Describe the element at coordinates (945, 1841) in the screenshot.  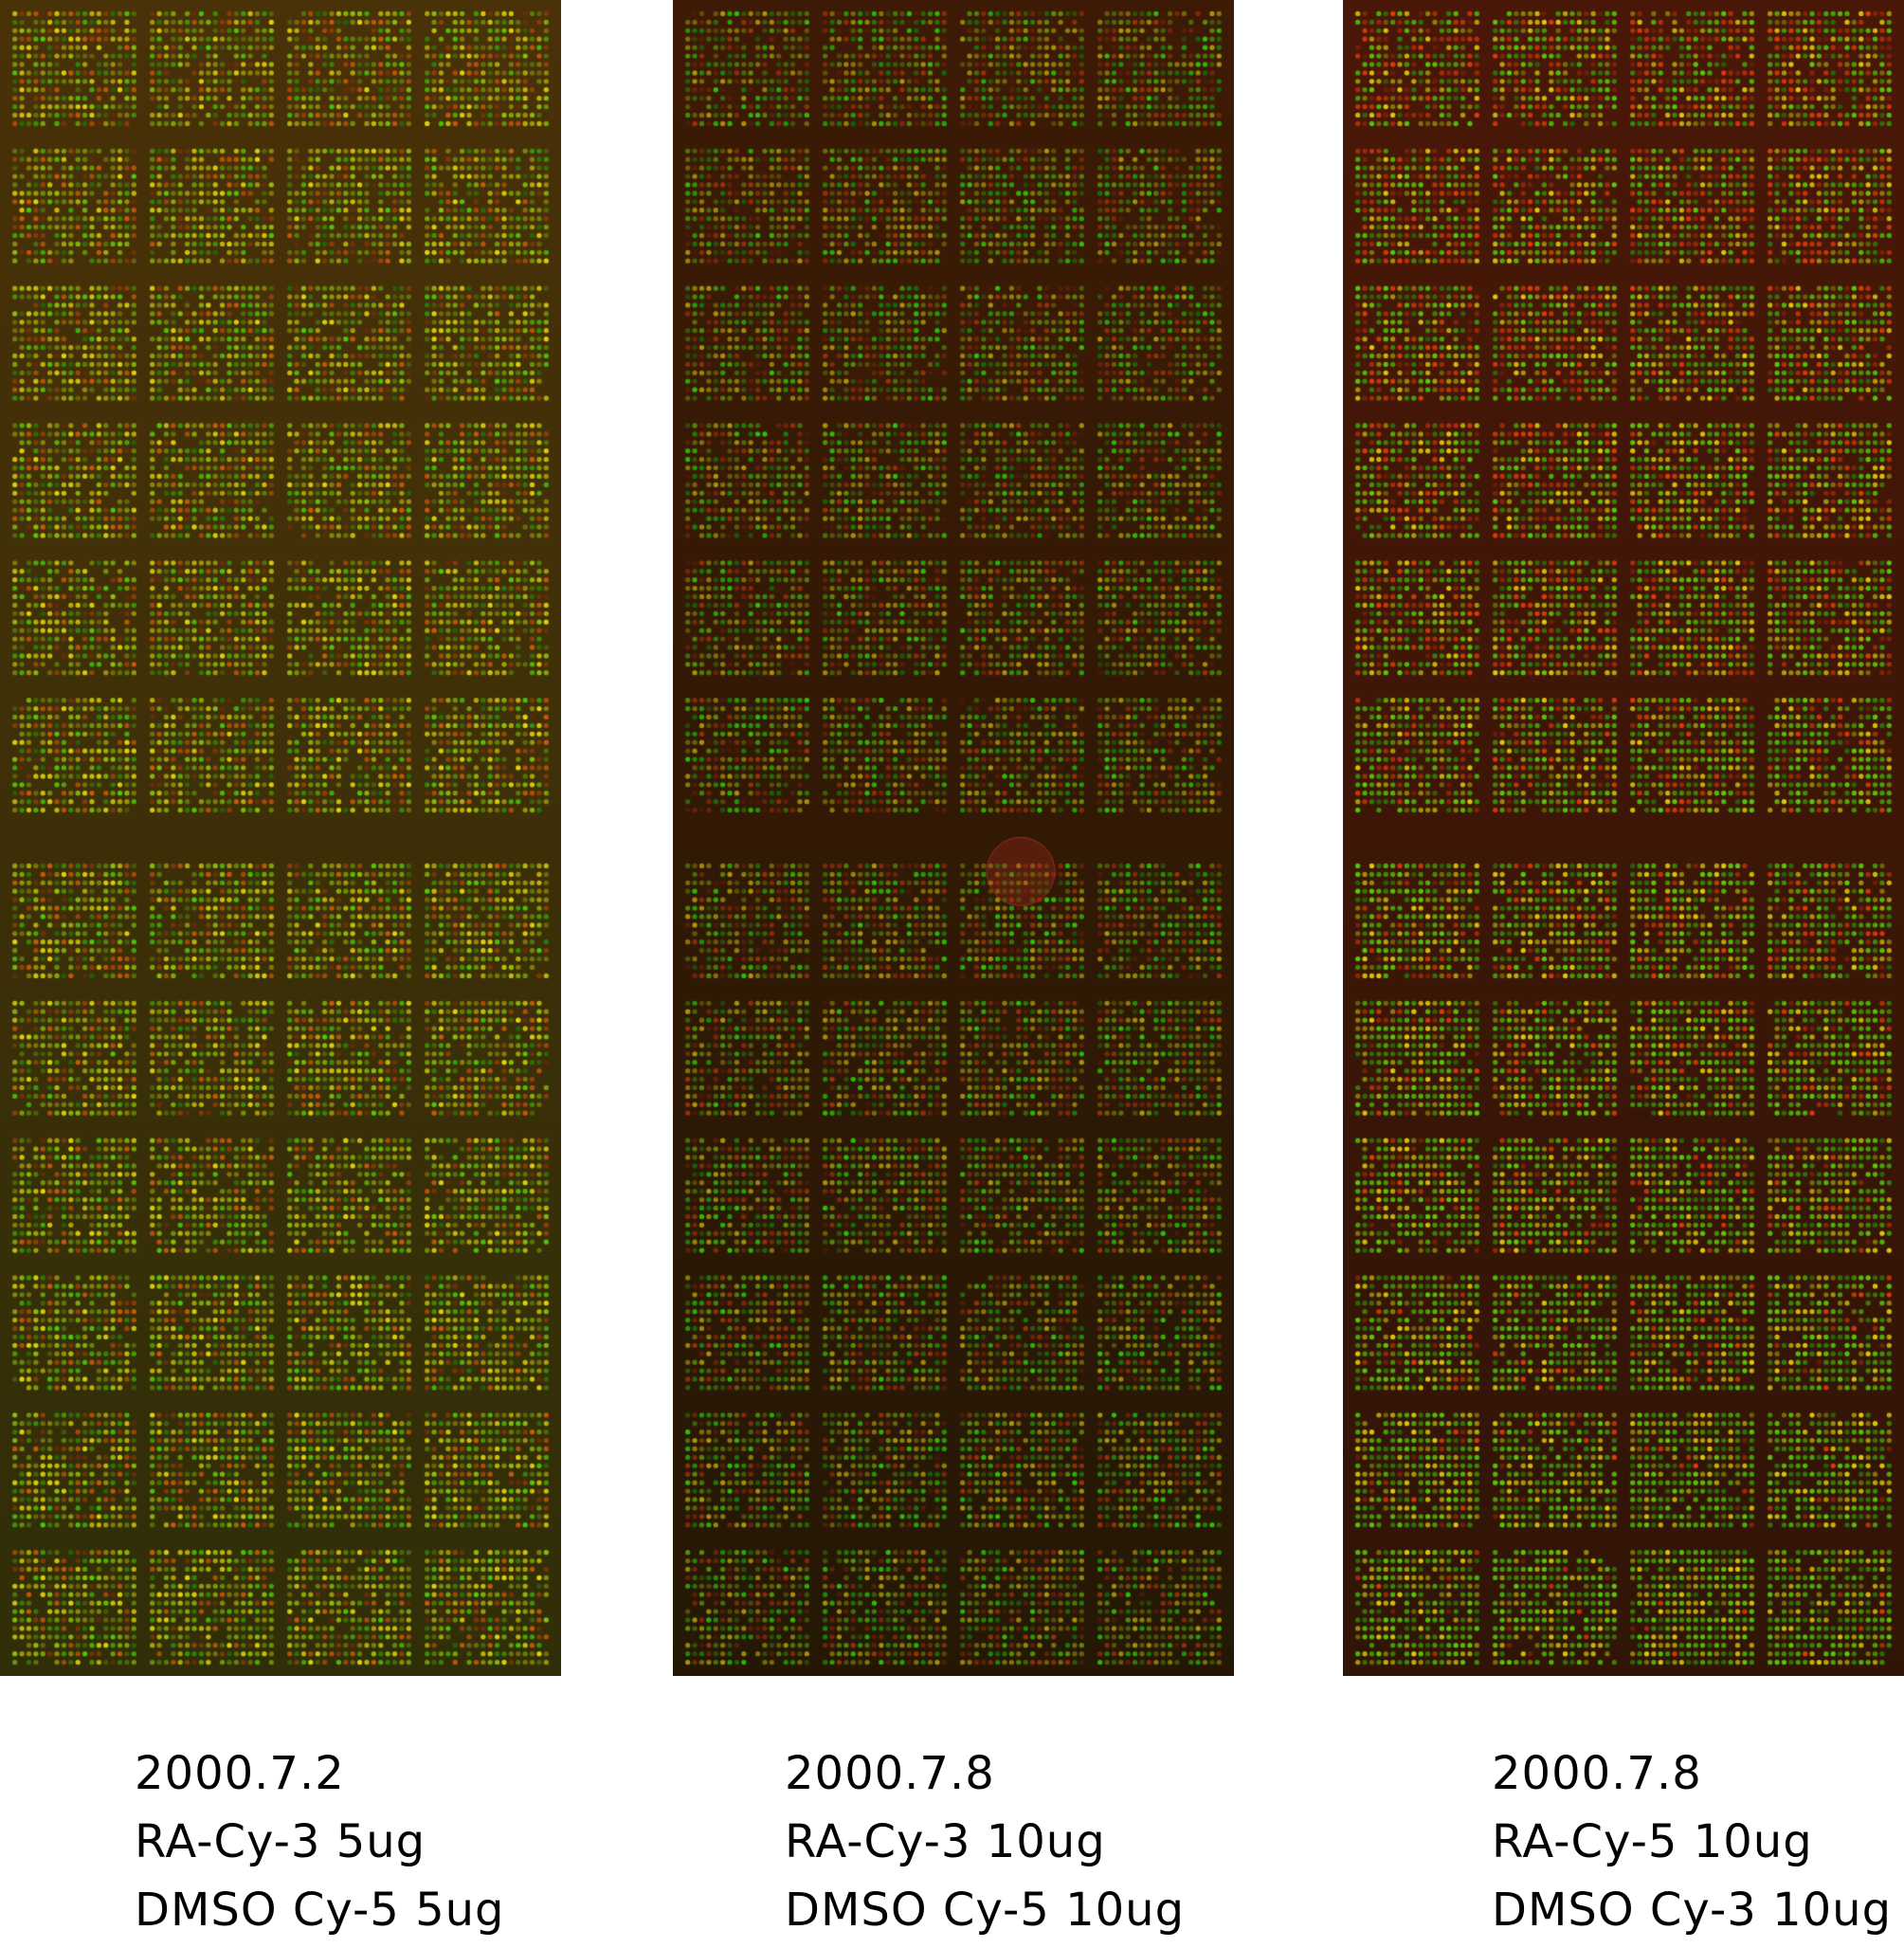
I see `caption-ra-label: RA-Cy-3 10ug` at that location.